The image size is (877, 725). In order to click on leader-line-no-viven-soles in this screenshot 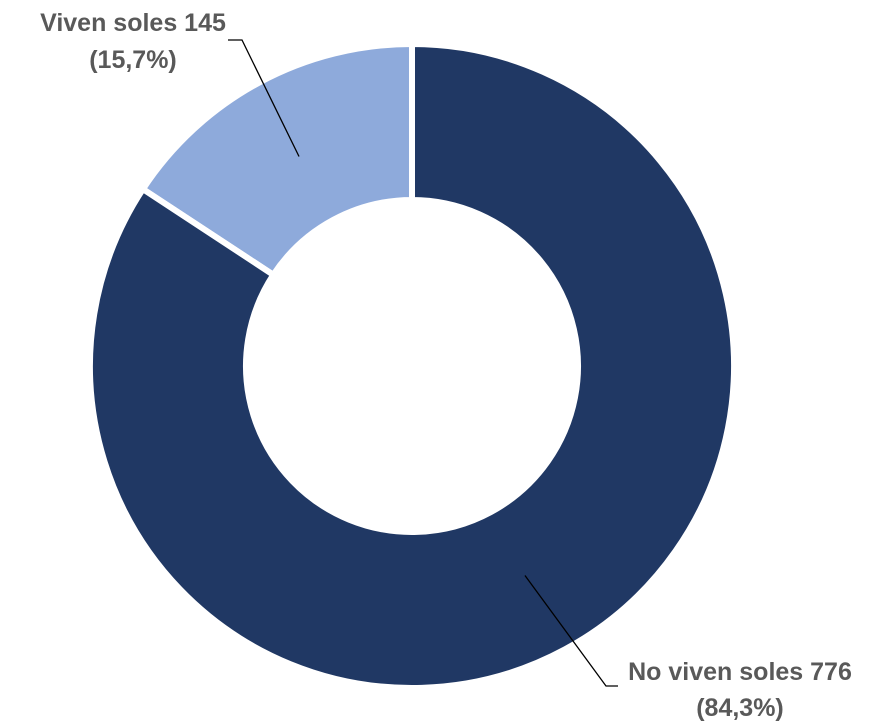, I will do `click(571, 631)`.